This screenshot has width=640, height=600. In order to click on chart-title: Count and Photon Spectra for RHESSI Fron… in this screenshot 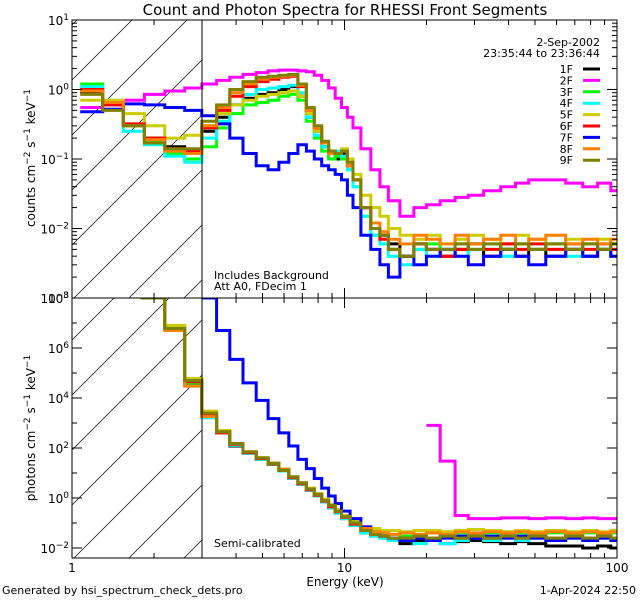, I will do `click(345, 10)`.